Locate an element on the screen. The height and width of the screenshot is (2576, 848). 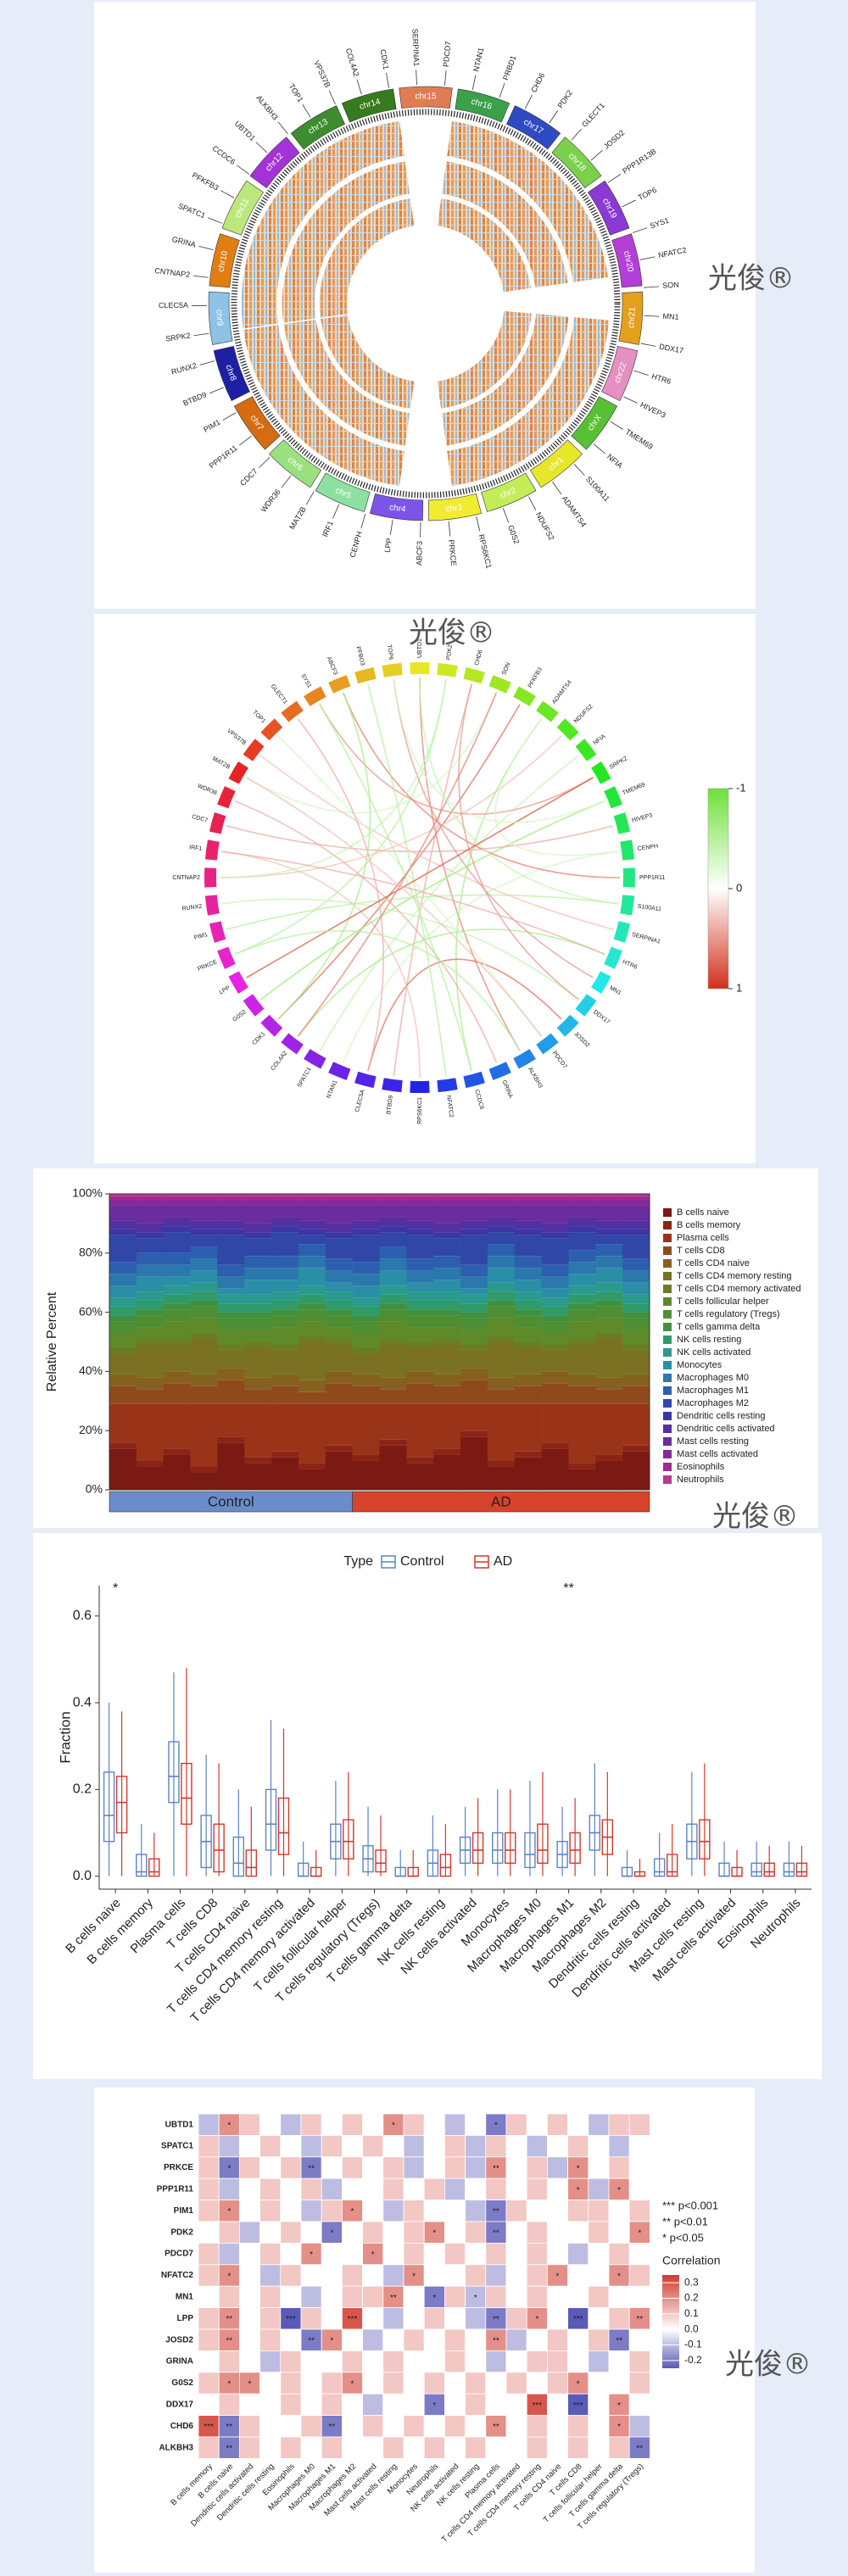
colorbar is located at coordinates (718, 889).